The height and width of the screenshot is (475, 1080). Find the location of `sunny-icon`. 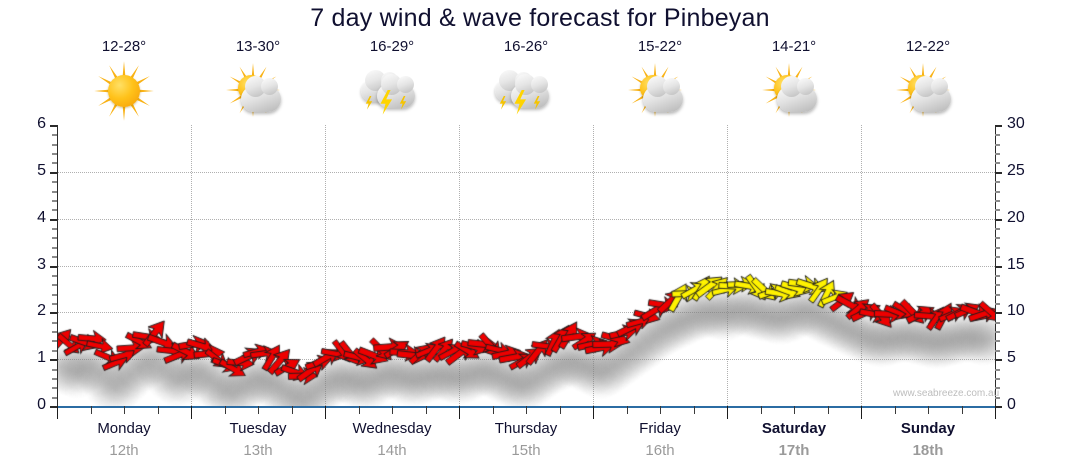

sunny-icon is located at coordinates (124, 91).